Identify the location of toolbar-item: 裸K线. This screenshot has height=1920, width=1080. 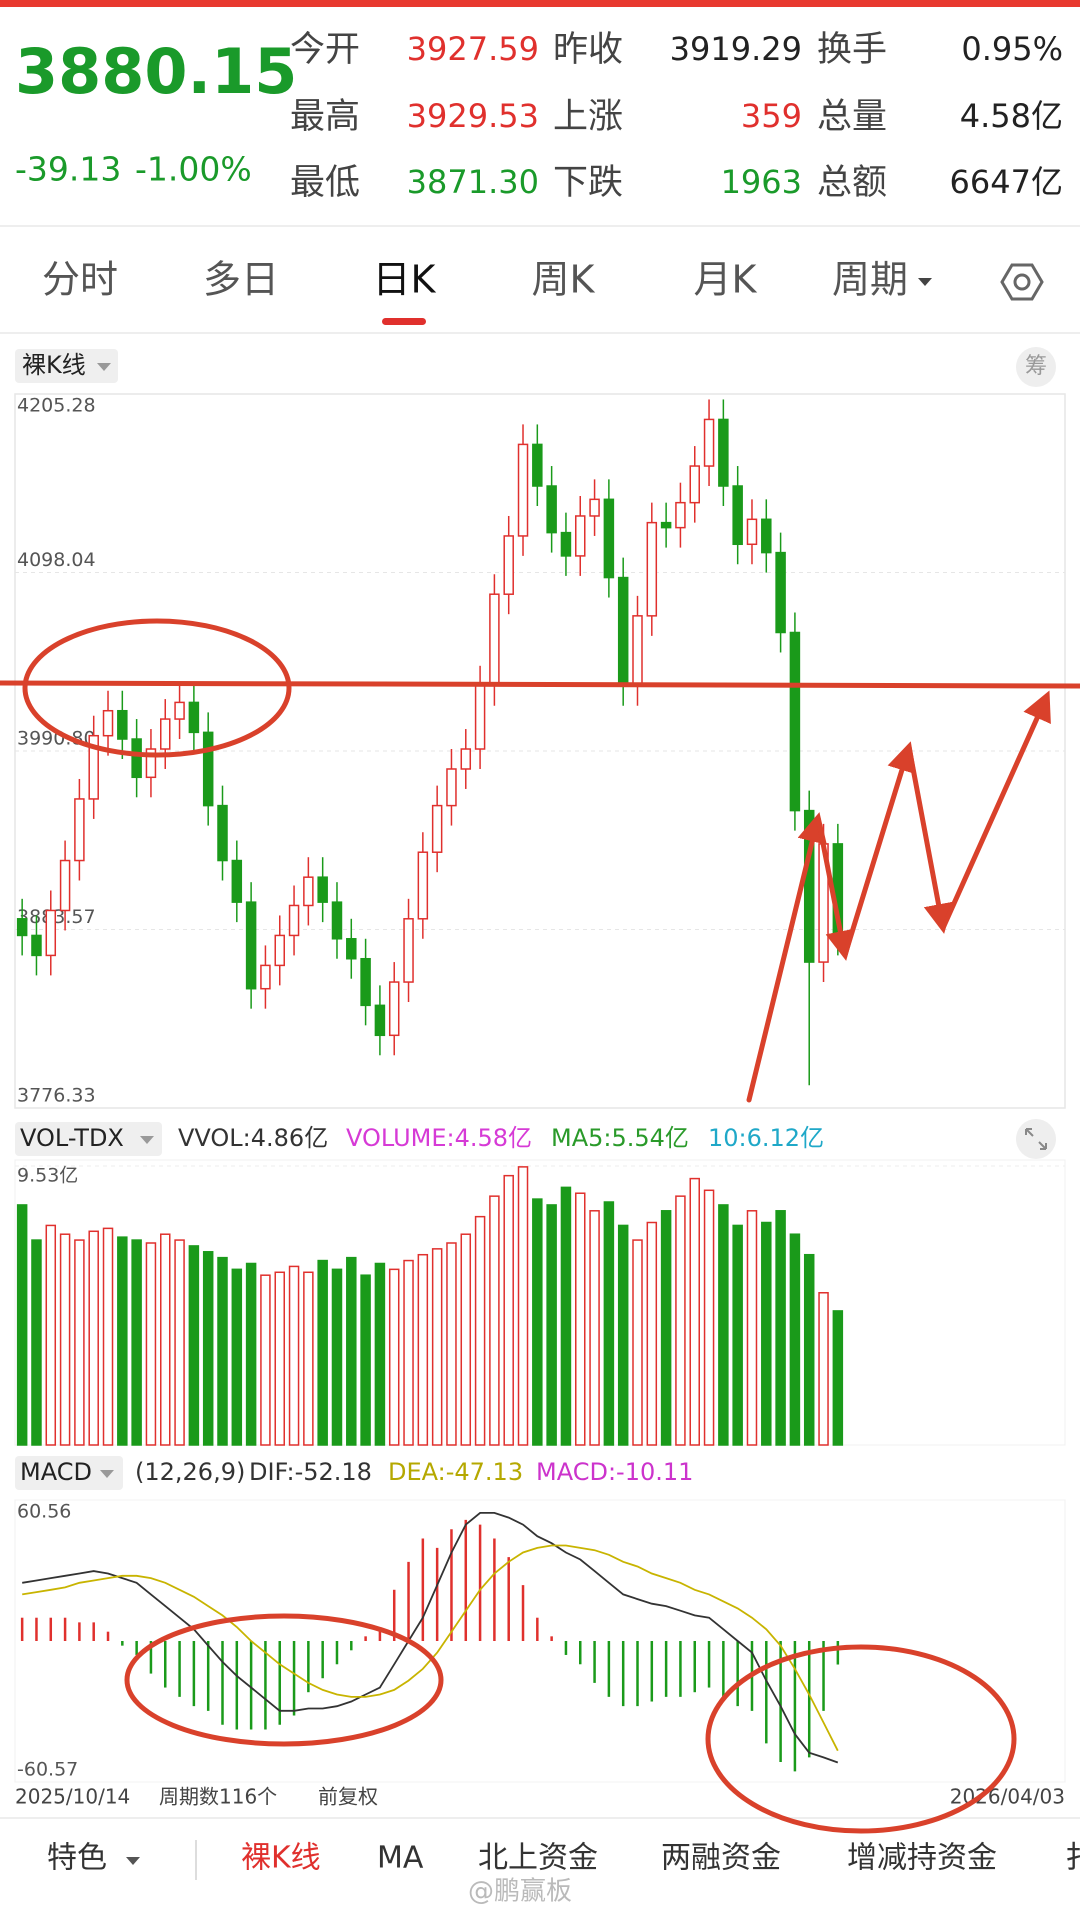
(281, 1858).